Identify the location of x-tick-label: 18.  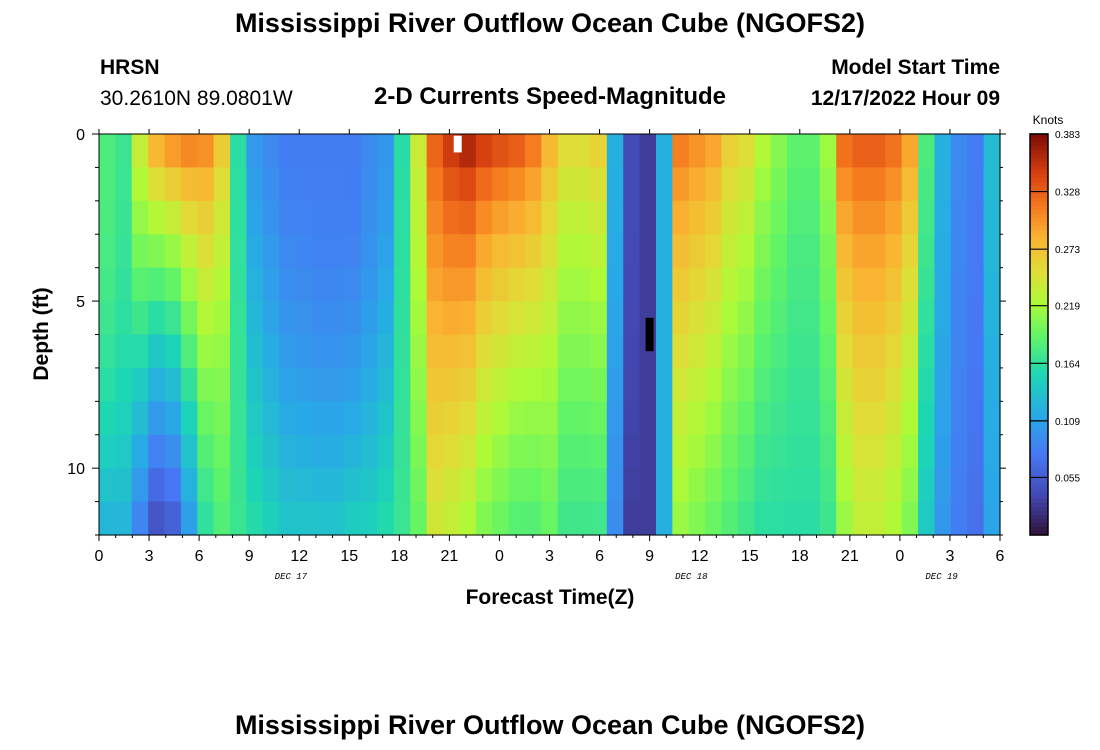
(399, 556).